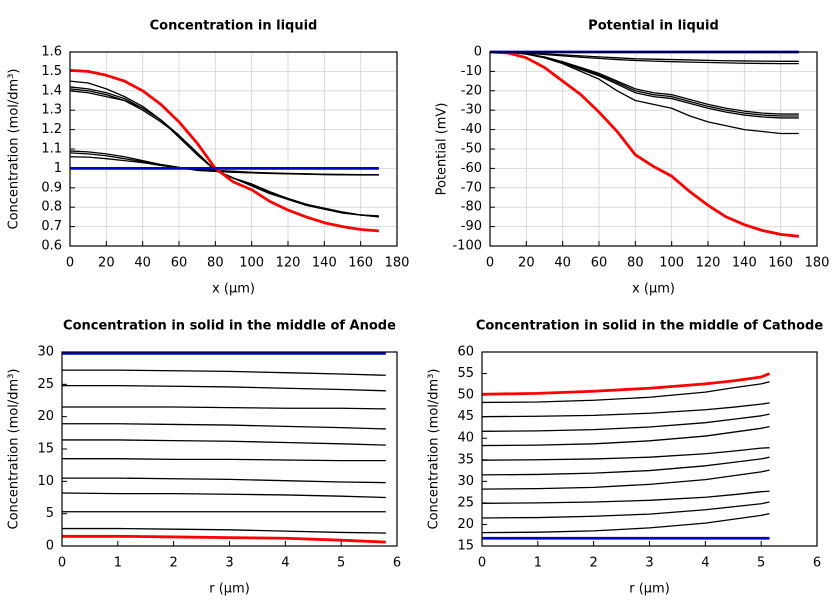 This screenshot has width=840, height=600. What do you see at coordinates (649, 589) in the screenshot?
I see `x-axis-label: r (µm)` at bounding box center [649, 589].